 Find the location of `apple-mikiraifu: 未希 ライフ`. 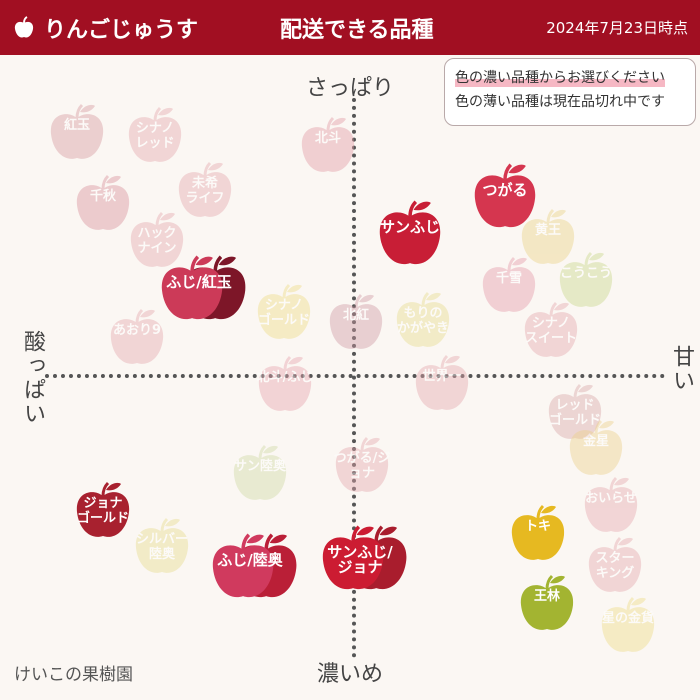

apple-mikiraifu: 未希 ライフ is located at coordinates (205, 190).